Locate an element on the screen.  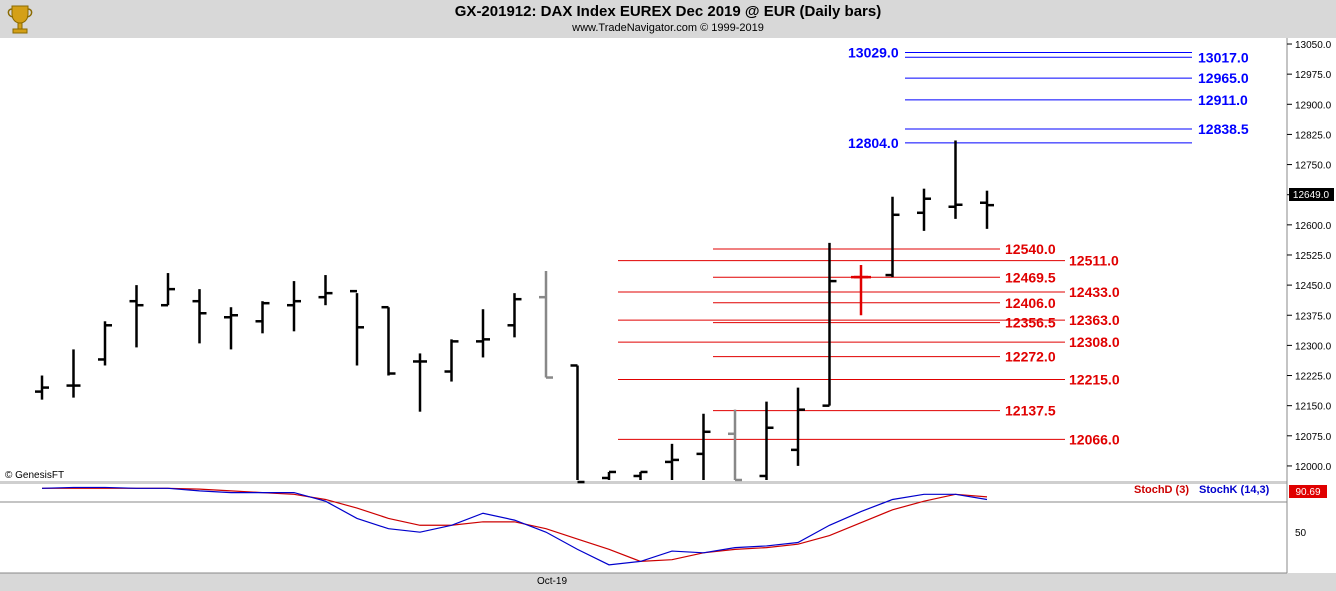
trophy-icon is located at coordinates (20, 19).